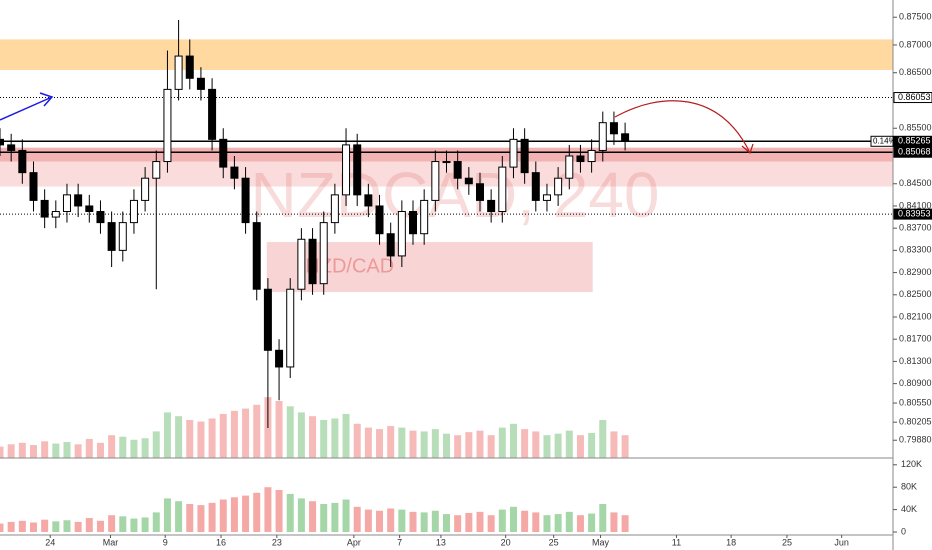  What do you see at coordinates (884, 140) in the screenshot?
I see `percent-change: 0.14%` at bounding box center [884, 140].